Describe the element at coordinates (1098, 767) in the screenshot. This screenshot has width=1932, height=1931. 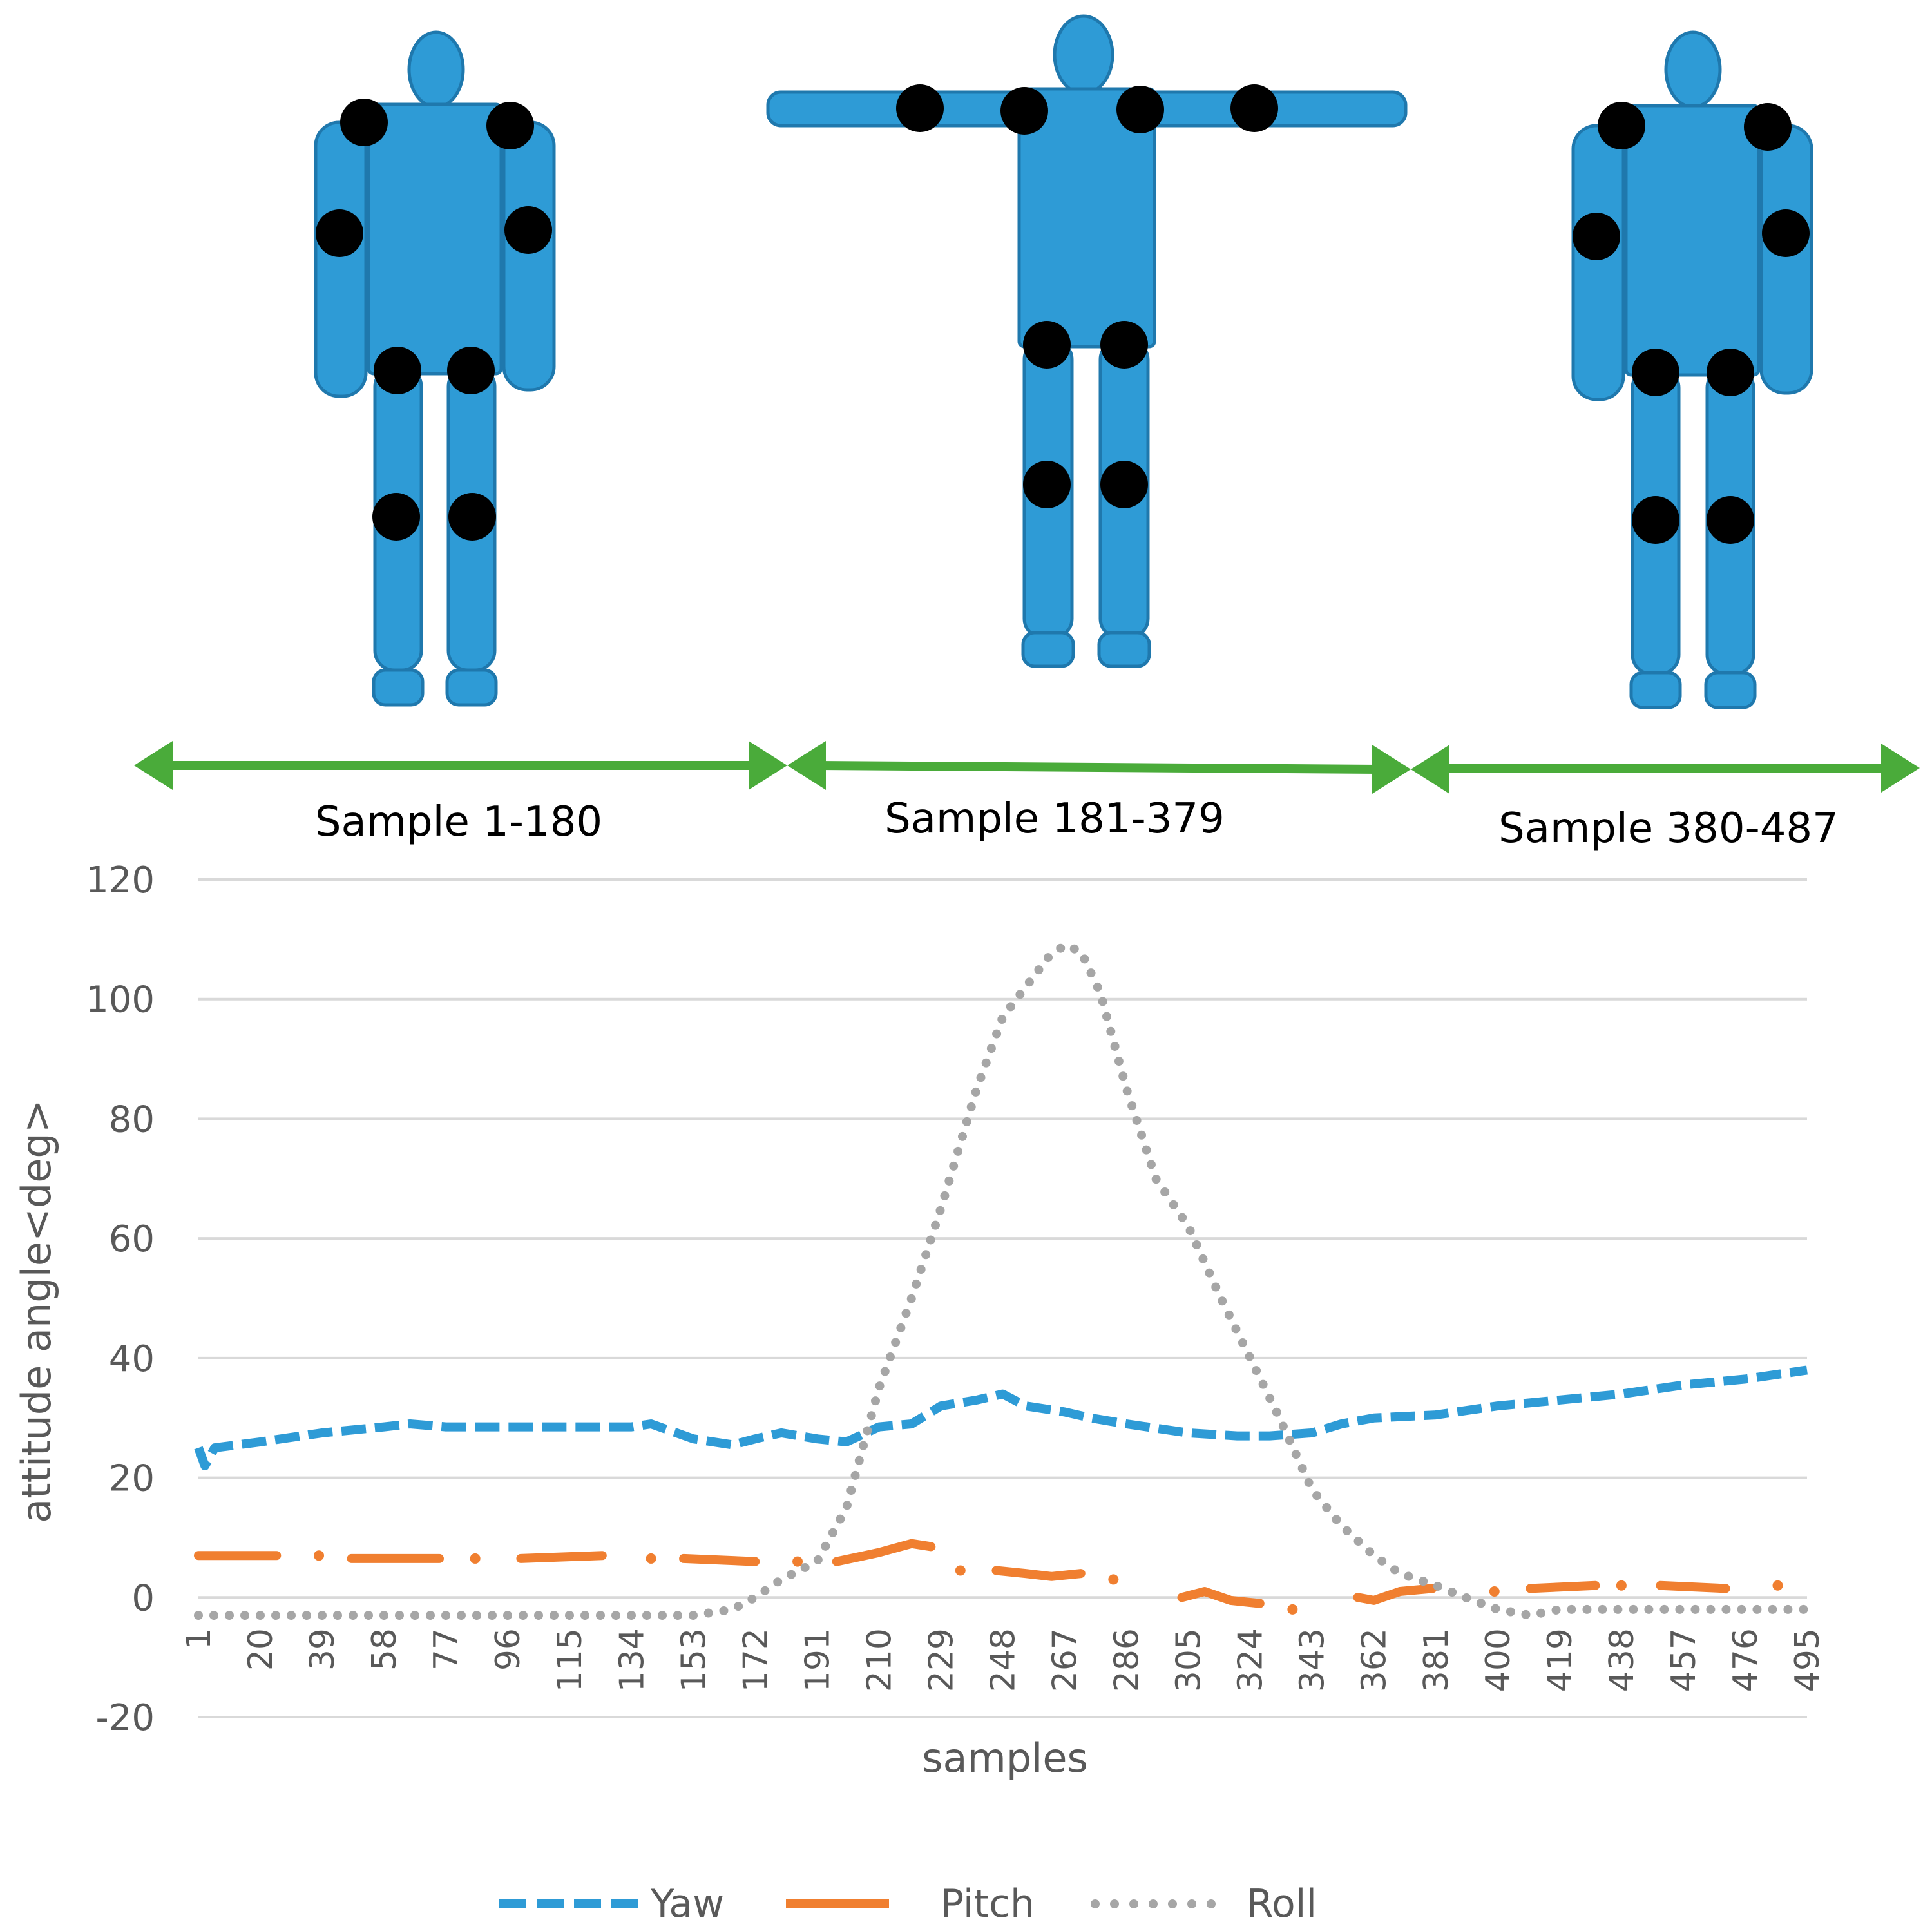
I see `segment-arrow-2-shaft` at that location.